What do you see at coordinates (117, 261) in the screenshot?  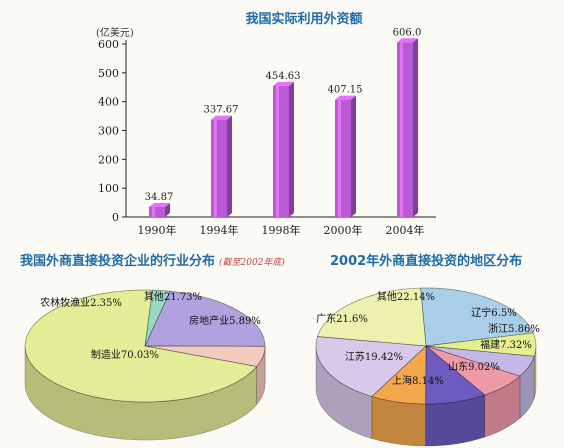 I see `industry-pie-title: 我国外商直接投资企业的行业分布` at bounding box center [117, 261].